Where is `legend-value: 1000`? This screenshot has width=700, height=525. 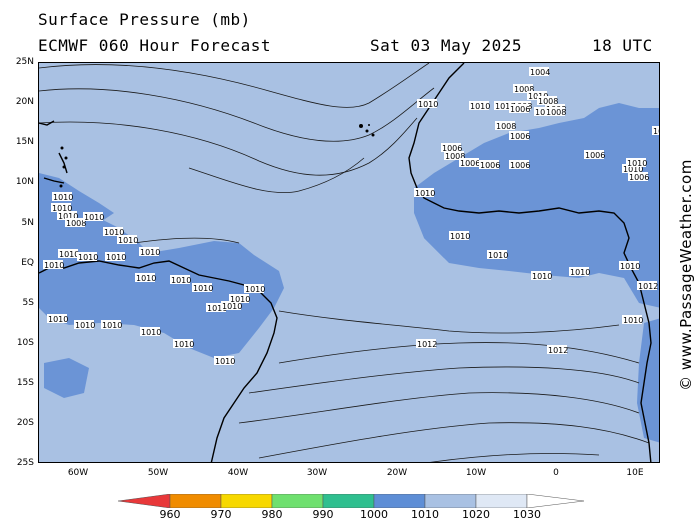
legend-value: 1000 is located at coordinates (374, 514).